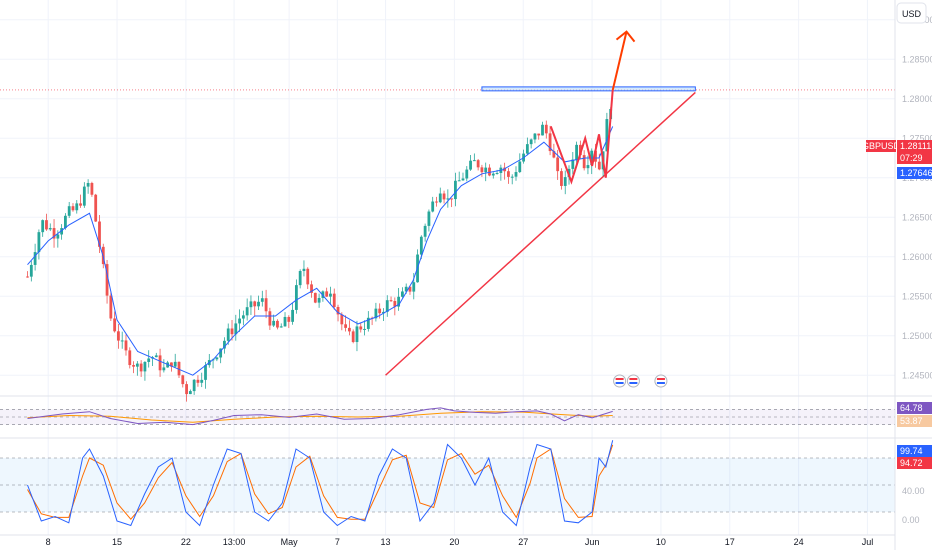 This screenshot has width=932, height=550. Describe the element at coordinates (914, 173) in the screenshot. I see `ma-price-badge` at that location.